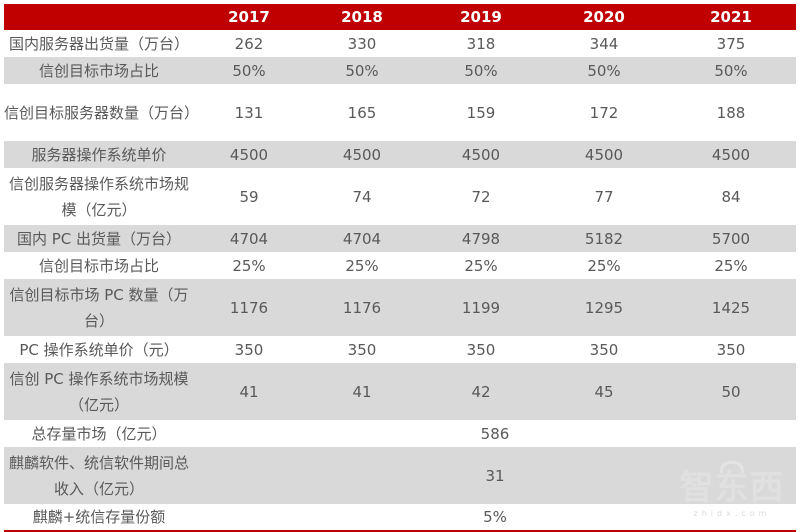  I want to click on cell-value-merged: 31, so click(495, 475).